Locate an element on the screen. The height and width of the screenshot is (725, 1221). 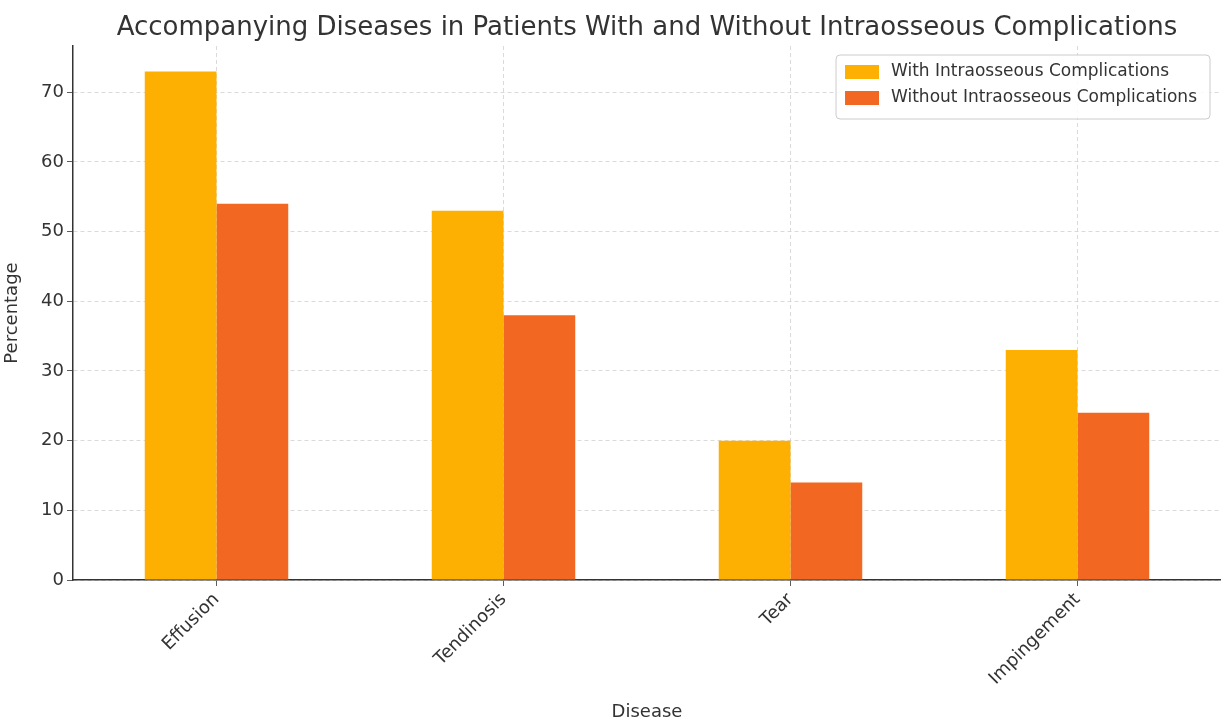
legend-label: Without Intraosseous Complications is located at coordinates (1044, 96).